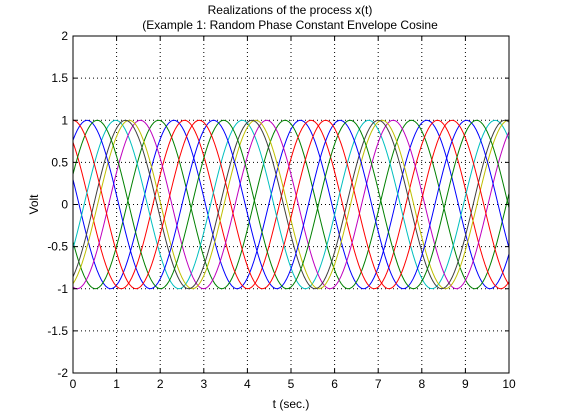  Describe the element at coordinates (64, 120) in the screenshot. I see `y-tick-label: 1` at that location.